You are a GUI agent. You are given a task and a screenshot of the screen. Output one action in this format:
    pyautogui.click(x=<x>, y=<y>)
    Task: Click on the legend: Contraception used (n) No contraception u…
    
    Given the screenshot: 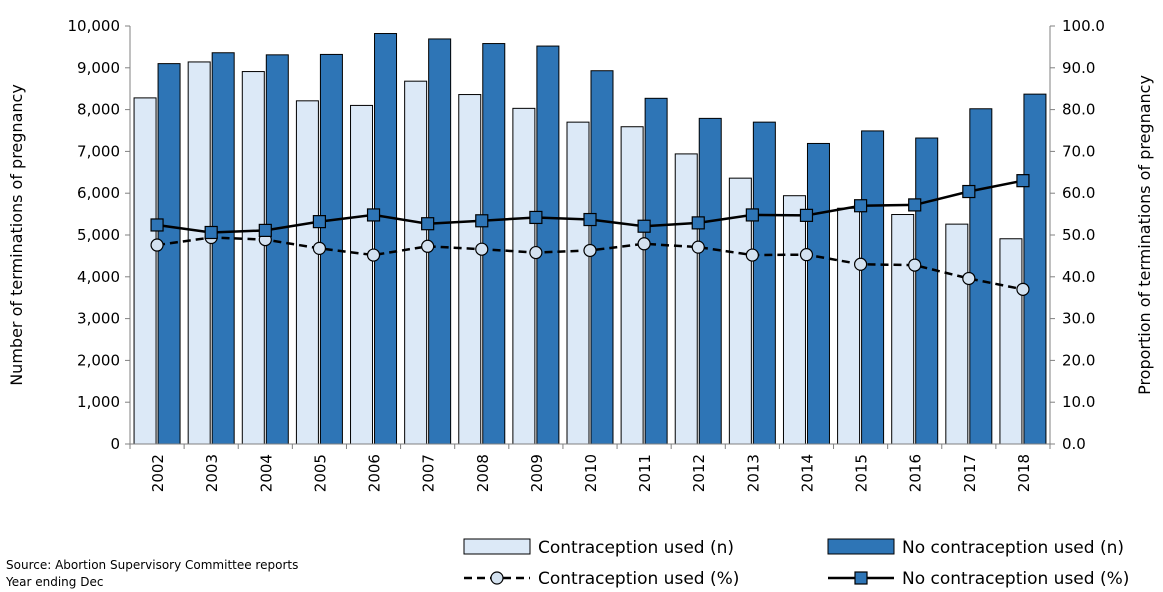 What is the action you would take?
    pyautogui.click(x=796, y=563)
    